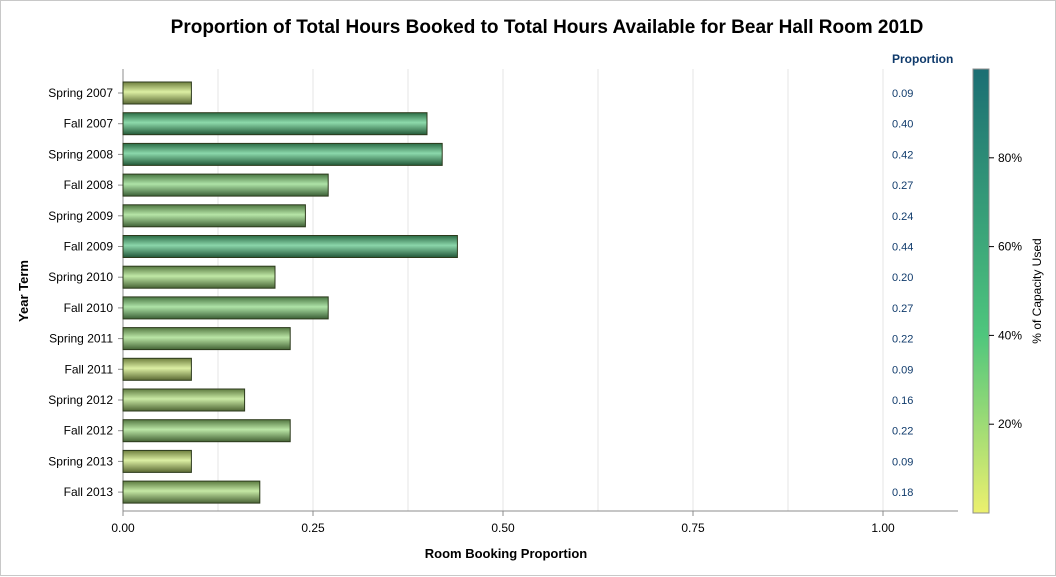 This screenshot has width=1056, height=577. Describe the element at coordinates (313, 528) in the screenshot. I see `x-tick-label: 0.25` at that location.